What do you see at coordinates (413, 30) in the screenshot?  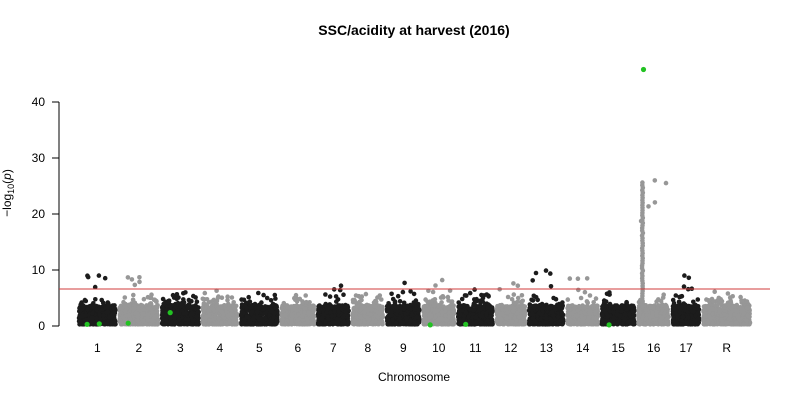 I see `chart-title: SSC/acidity at harvest (2016)` at bounding box center [413, 30].